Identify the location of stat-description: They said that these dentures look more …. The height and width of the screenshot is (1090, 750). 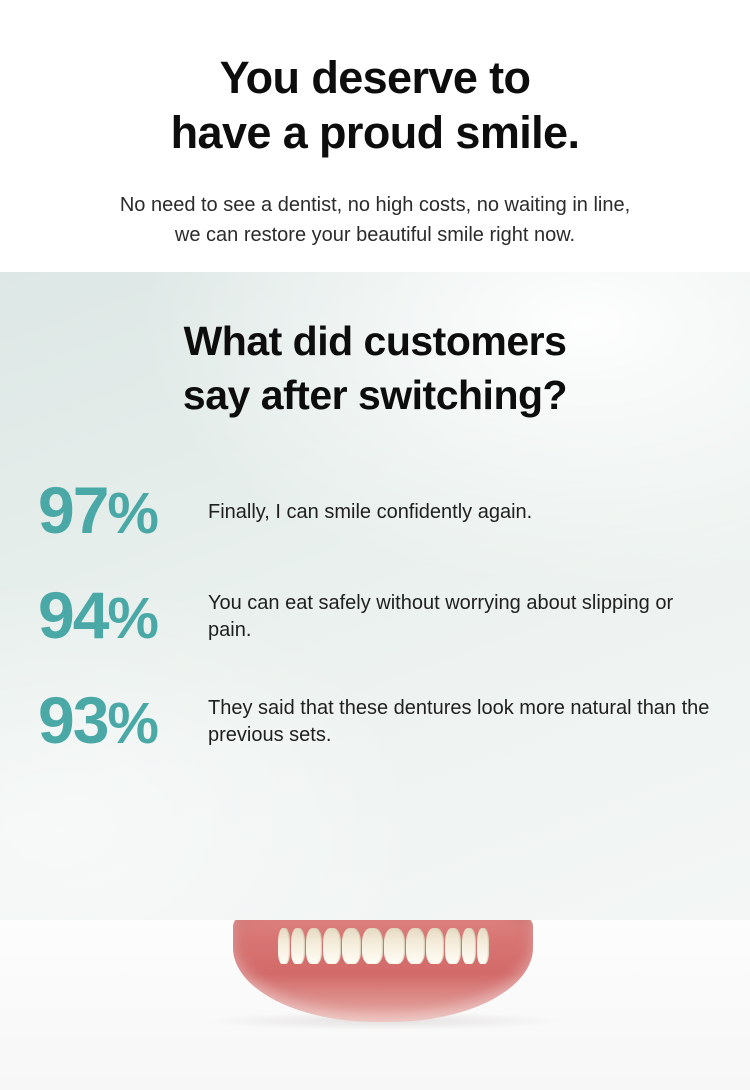
(459, 721).